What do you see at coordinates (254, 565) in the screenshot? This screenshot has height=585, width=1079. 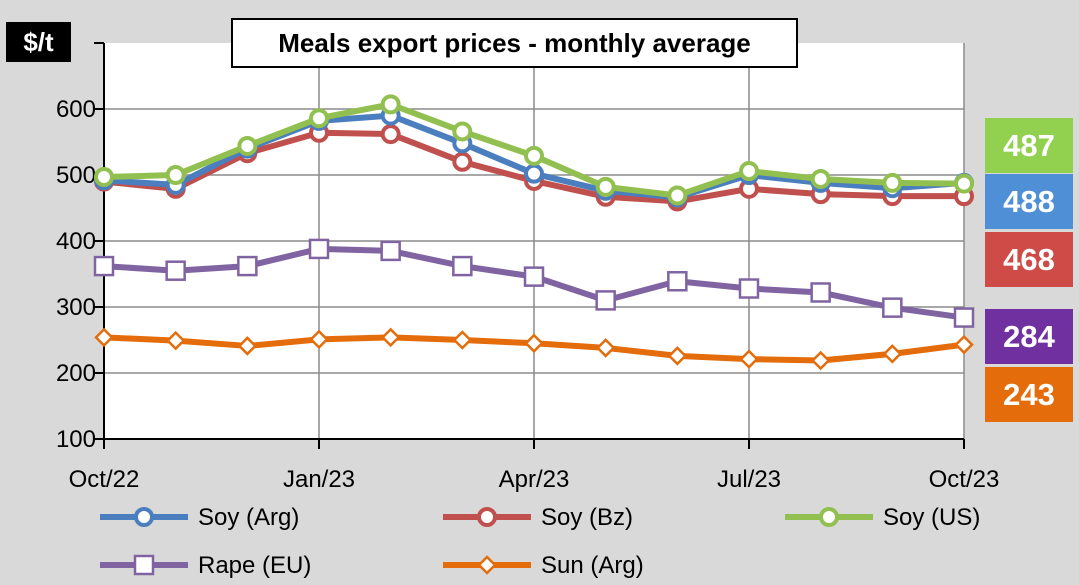 I see `legend-label: Rape (EU)` at bounding box center [254, 565].